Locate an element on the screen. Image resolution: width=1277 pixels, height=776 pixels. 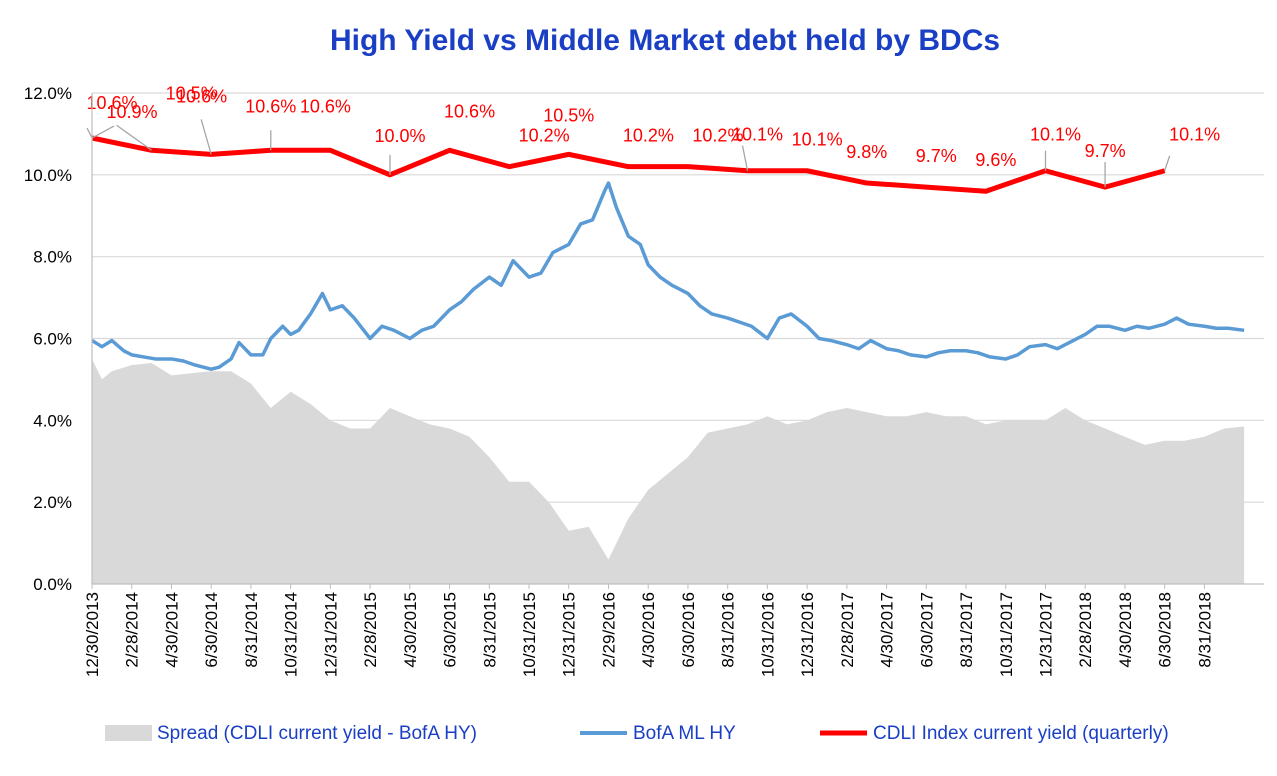
legend-label-spread: Spread (CDLI current yield - BofA HY) is located at coordinates (317, 733).